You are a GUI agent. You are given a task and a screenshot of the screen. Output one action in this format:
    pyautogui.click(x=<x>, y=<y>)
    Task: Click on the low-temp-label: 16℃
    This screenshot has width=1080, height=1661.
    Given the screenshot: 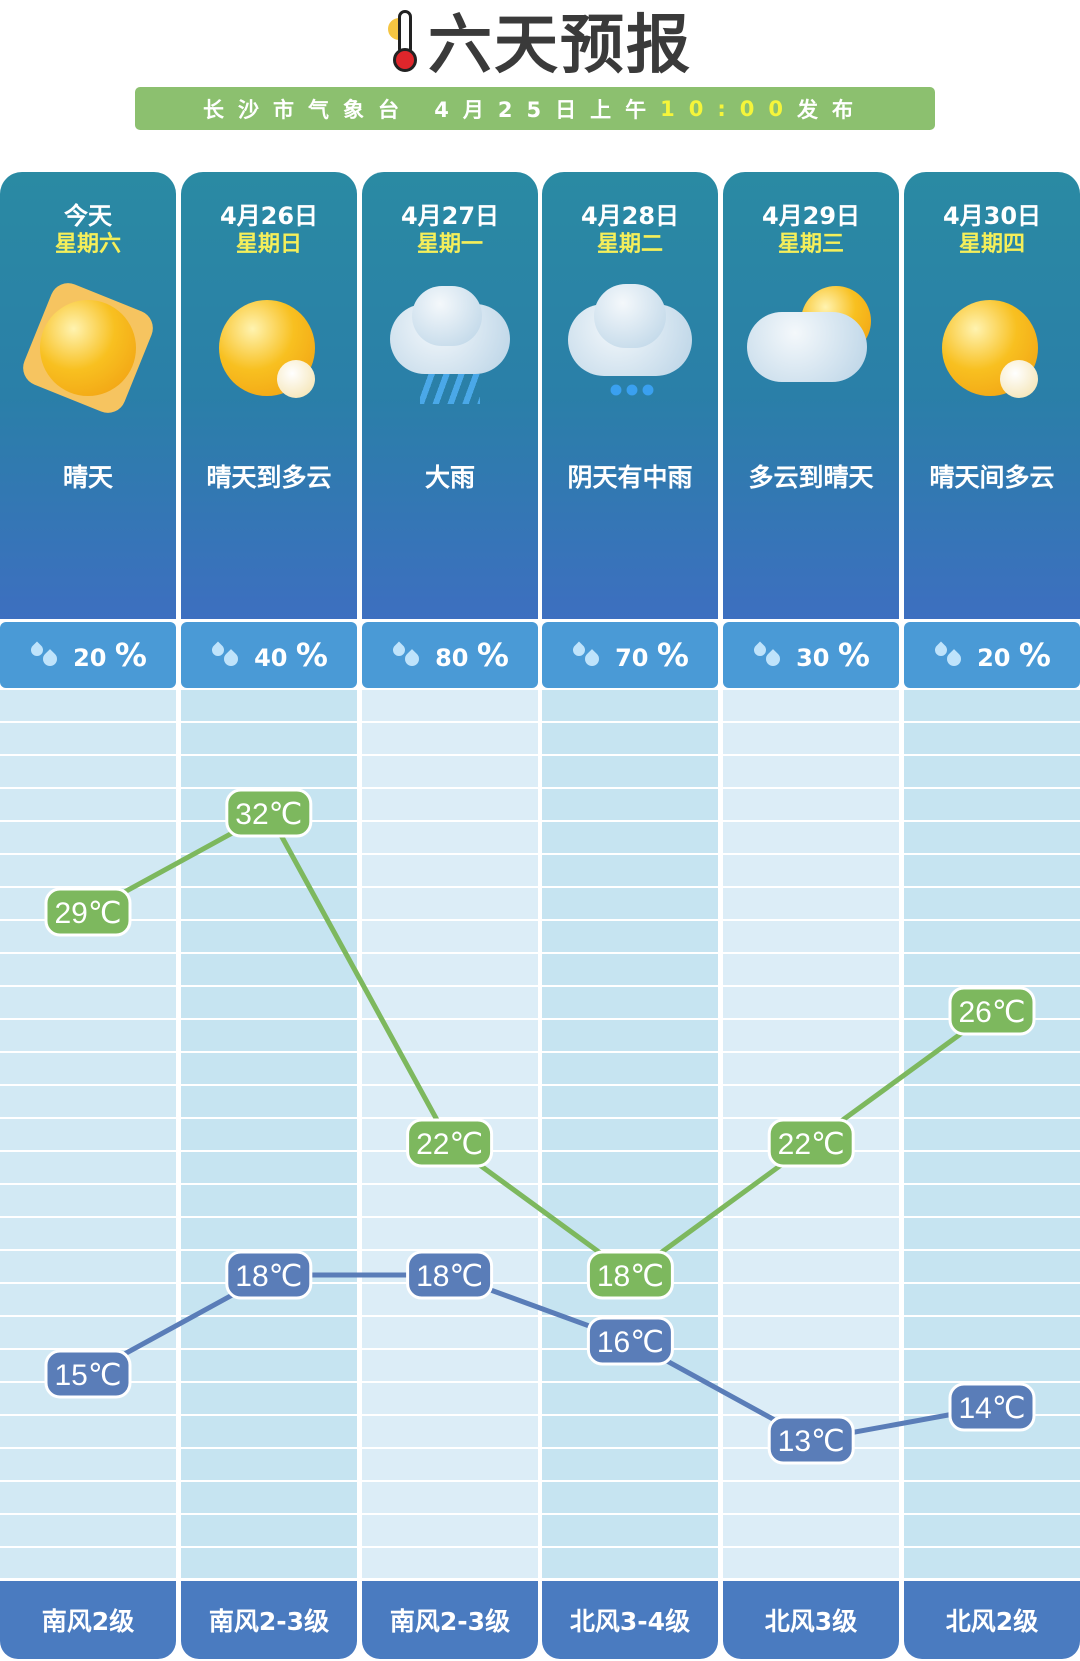 What is the action you would take?
    pyautogui.click(x=630, y=1342)
    